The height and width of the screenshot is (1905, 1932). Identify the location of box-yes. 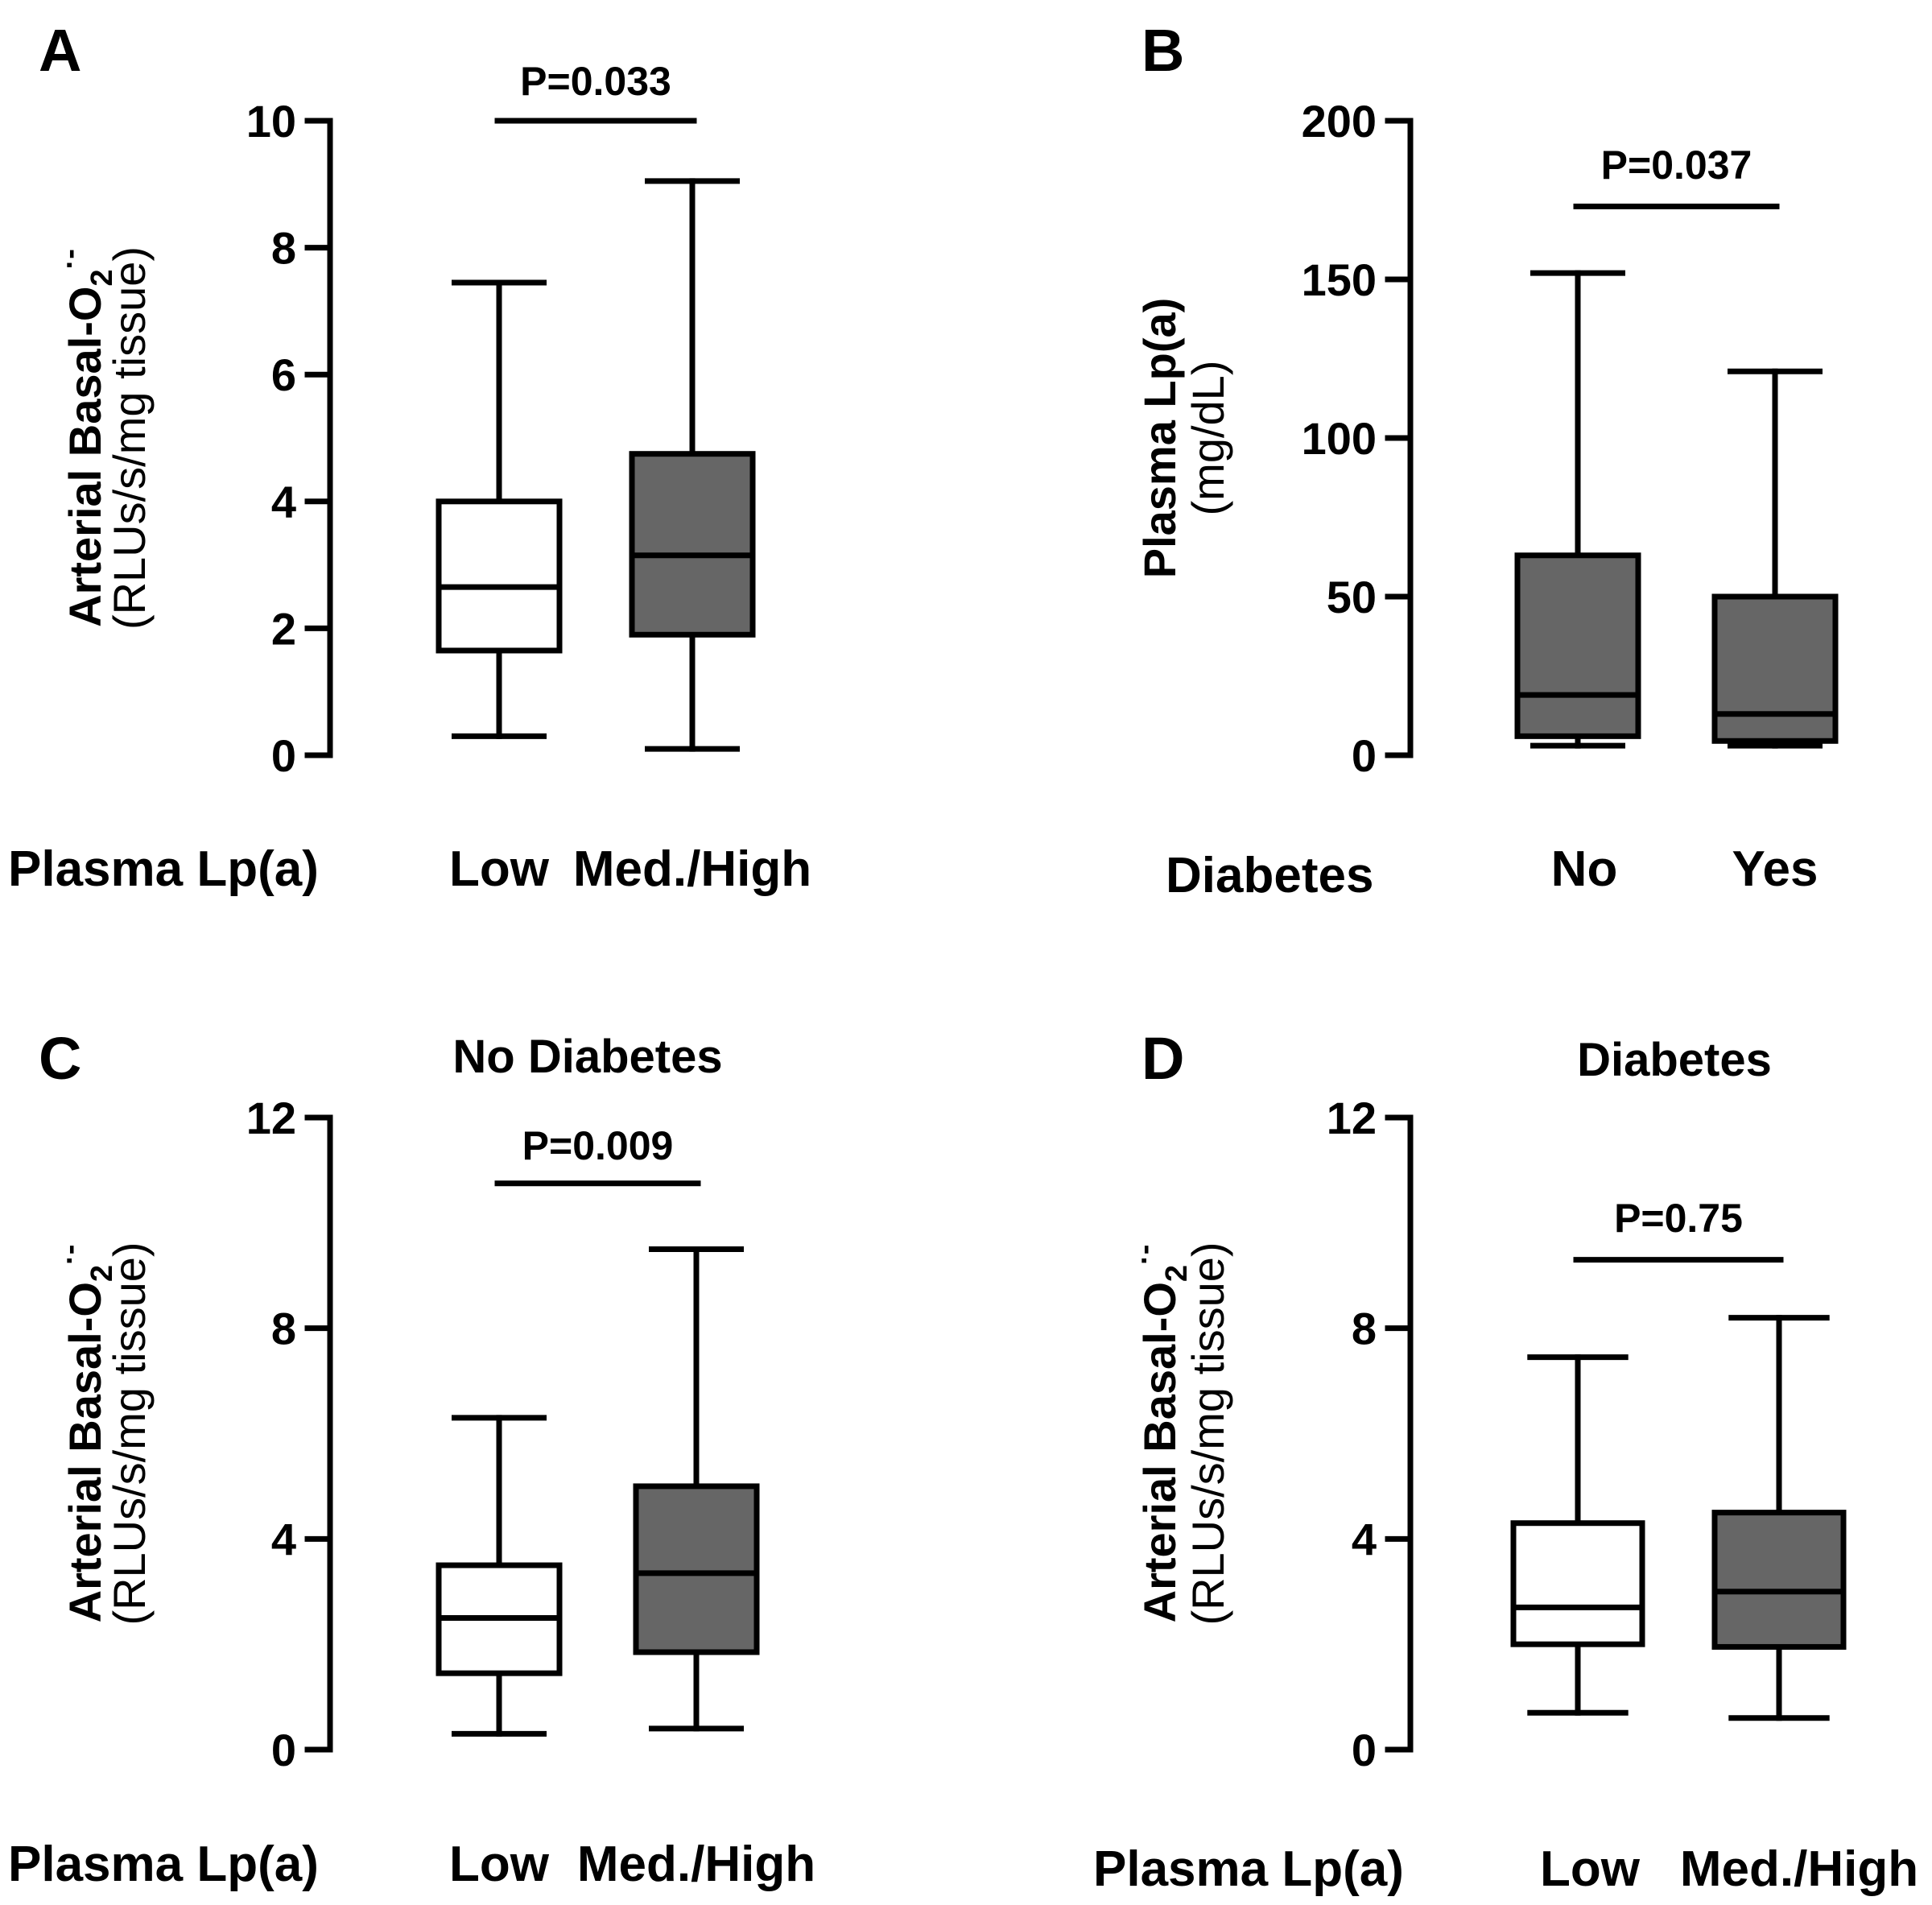
(1775, 558).